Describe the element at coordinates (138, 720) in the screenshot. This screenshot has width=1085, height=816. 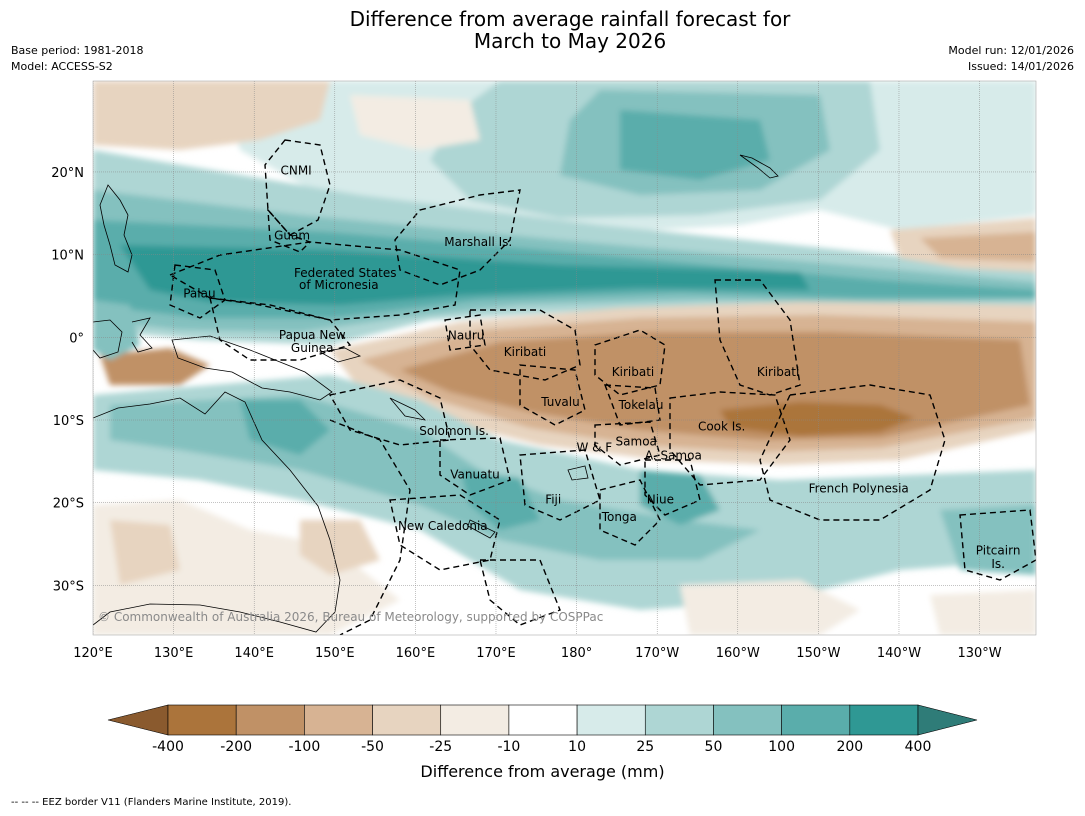
I see `colorbar-extend-low` at that location.